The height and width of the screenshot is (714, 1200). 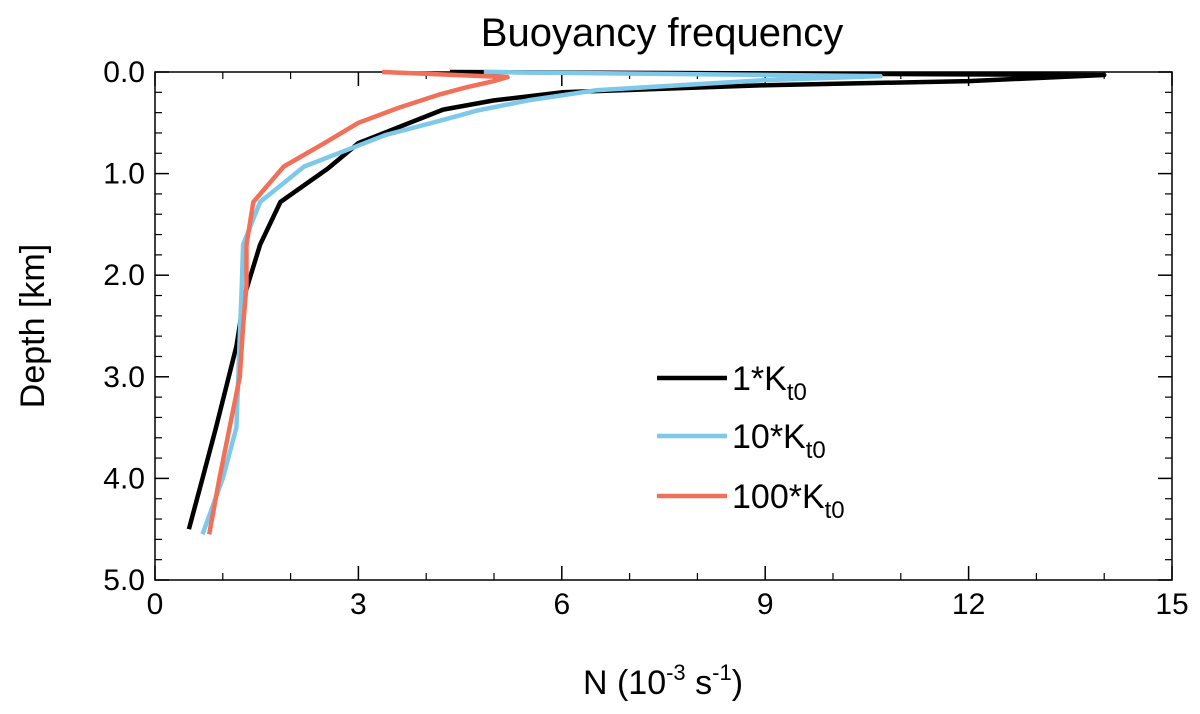 I want to click on y-axis-label: Depth [km], so click(x=33, y=326).